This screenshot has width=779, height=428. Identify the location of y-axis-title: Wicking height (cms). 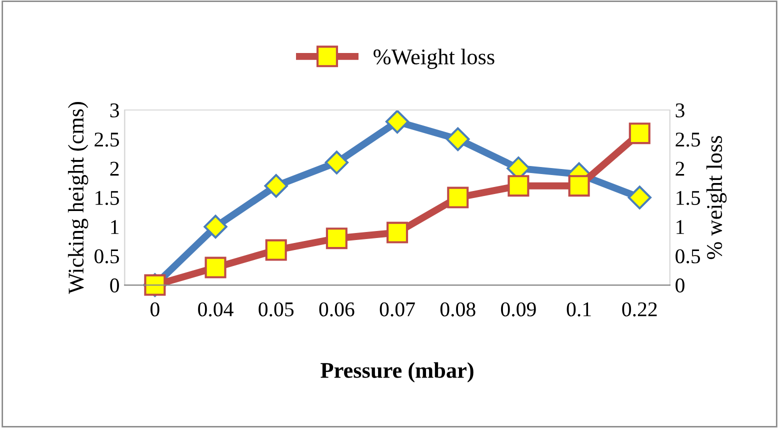
(78, 198).